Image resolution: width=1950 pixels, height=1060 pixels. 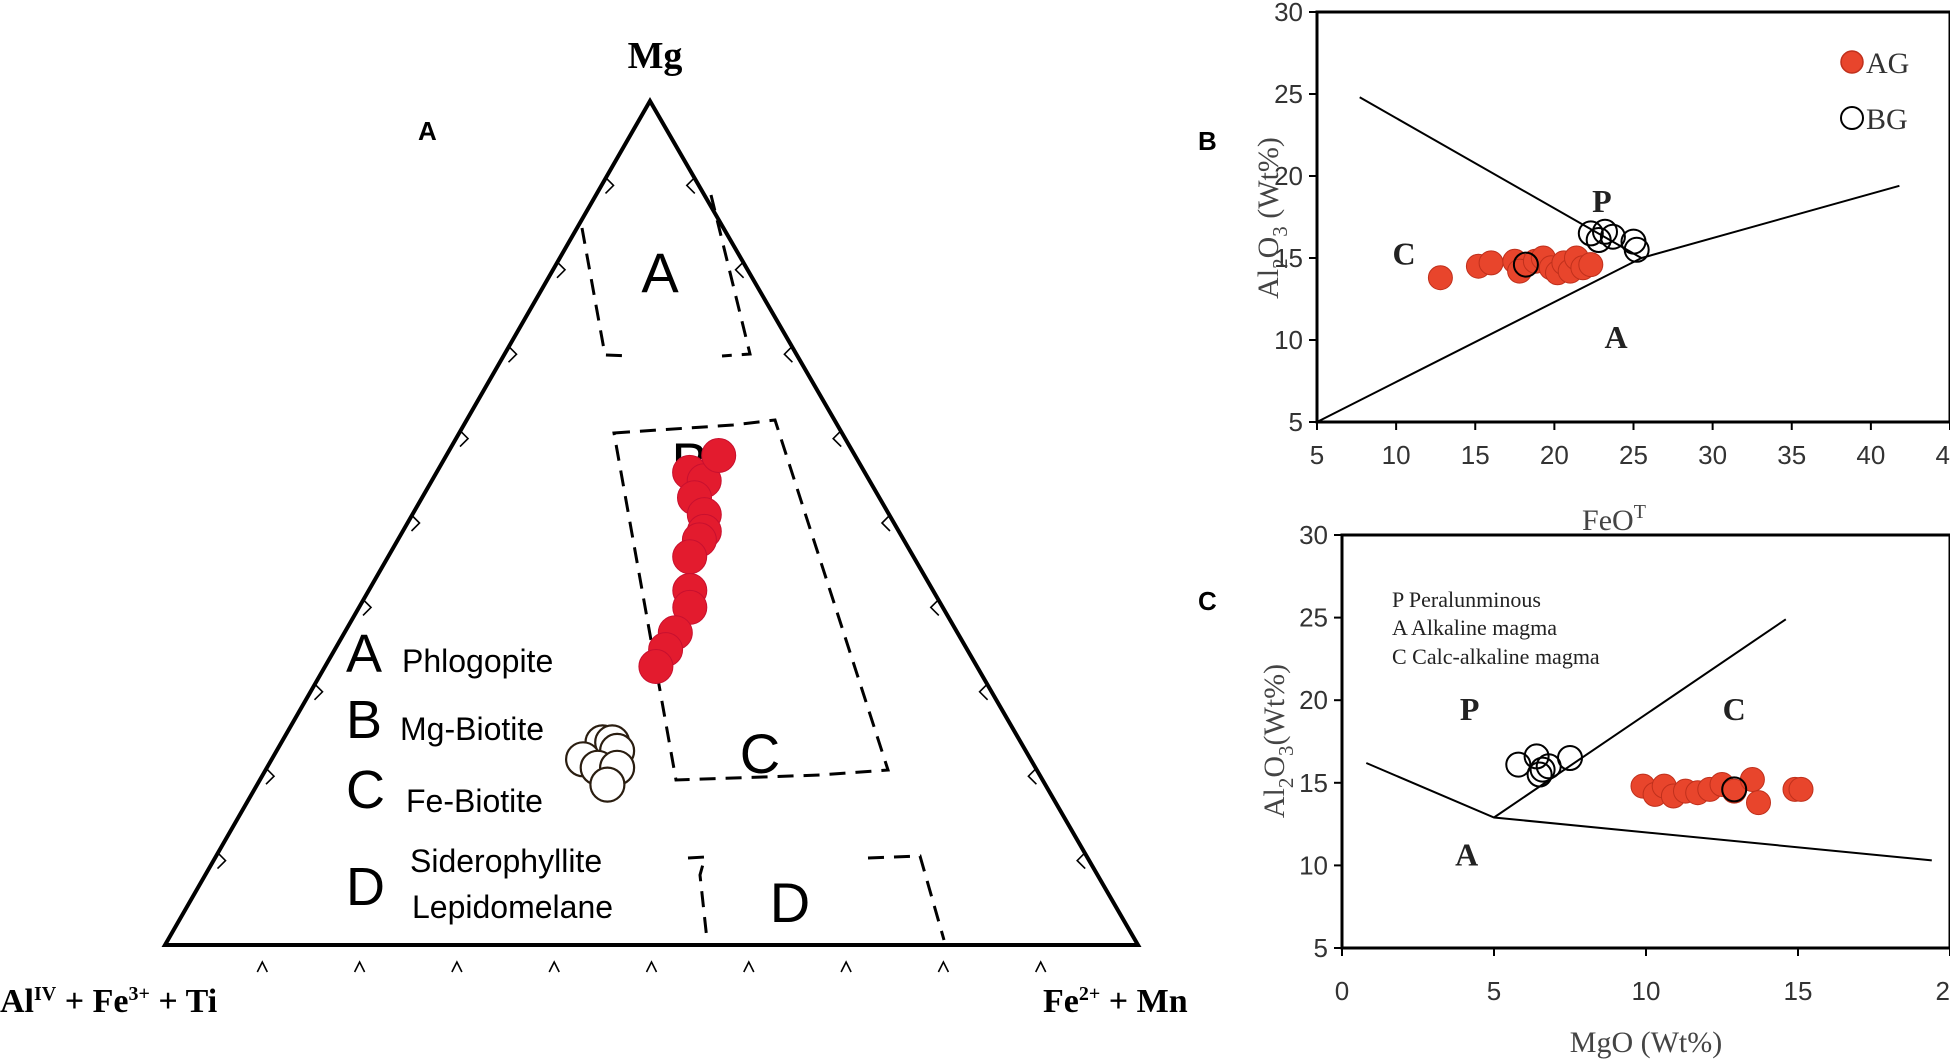 I want to click on legend-letter-d: D, so click(x=365, y=887).